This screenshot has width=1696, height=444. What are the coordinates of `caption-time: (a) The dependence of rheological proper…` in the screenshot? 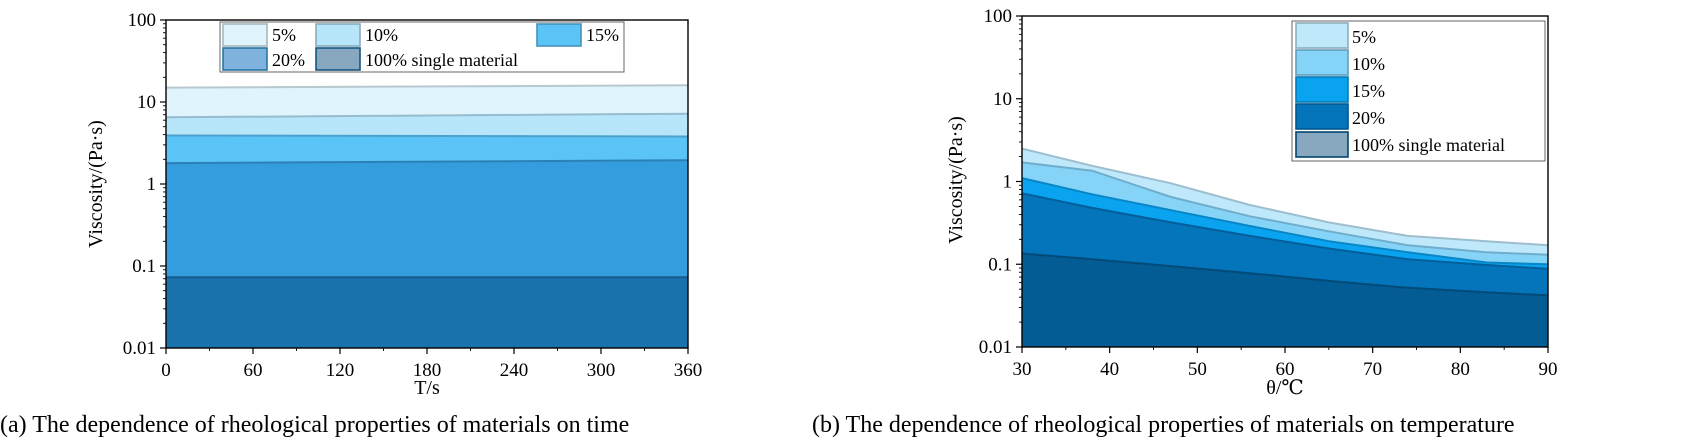 It's located at (314, 425).